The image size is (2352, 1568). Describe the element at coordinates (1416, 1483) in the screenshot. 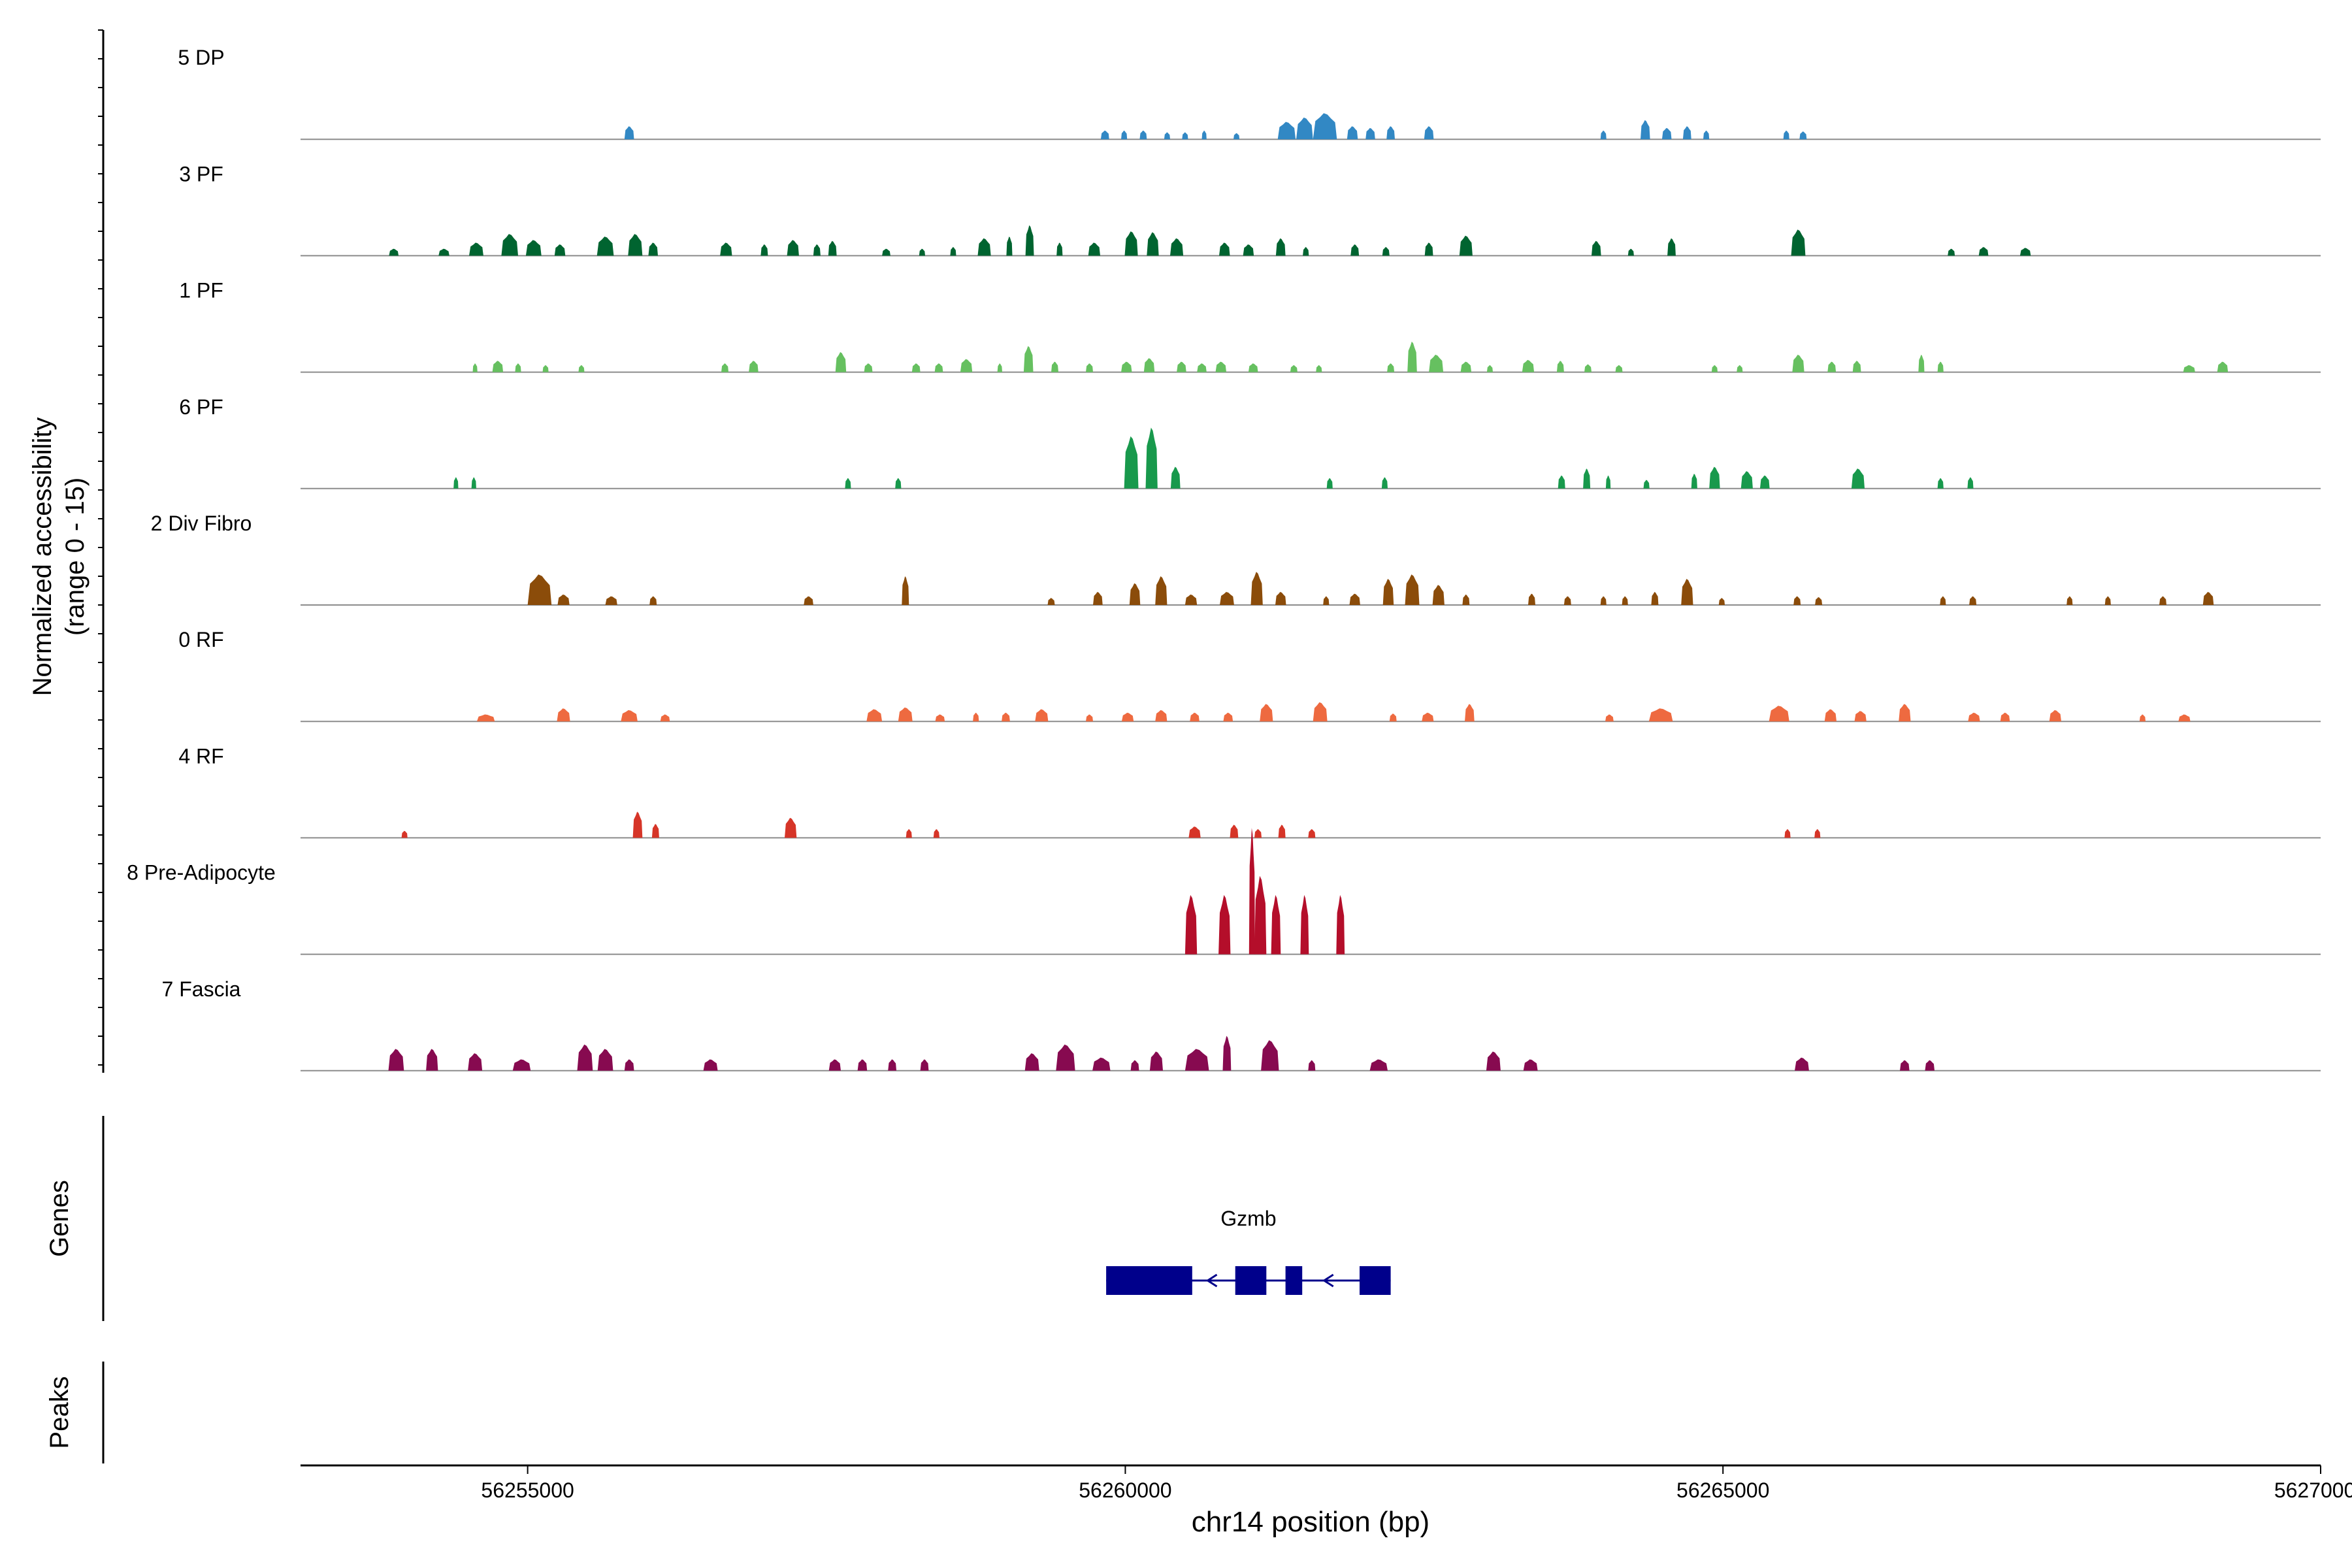

I see `x-axis-ticks: 56255000 56260000 56265000 56270000` at that location.